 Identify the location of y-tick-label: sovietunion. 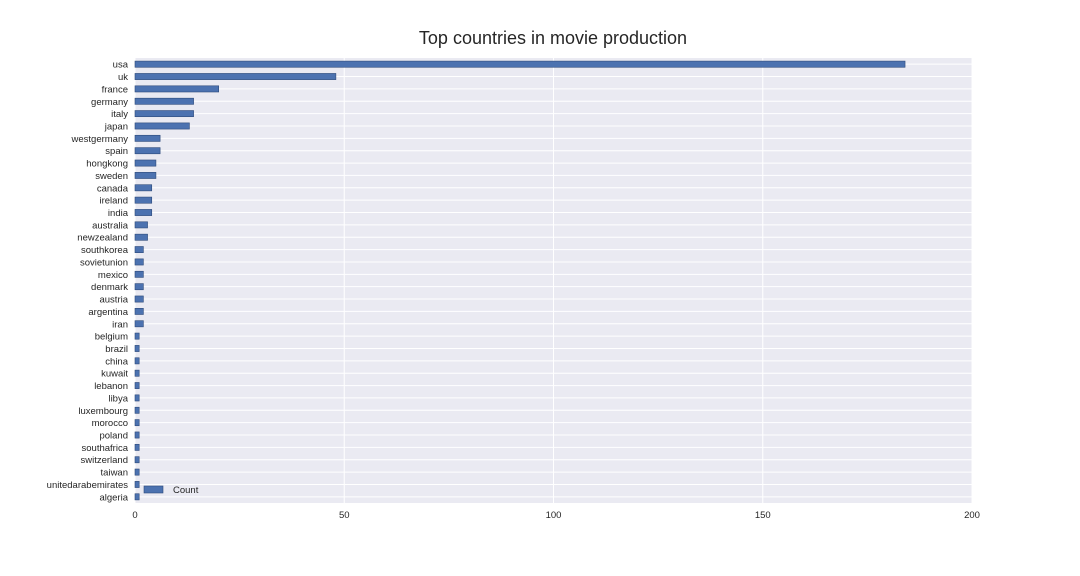
(104, 262).